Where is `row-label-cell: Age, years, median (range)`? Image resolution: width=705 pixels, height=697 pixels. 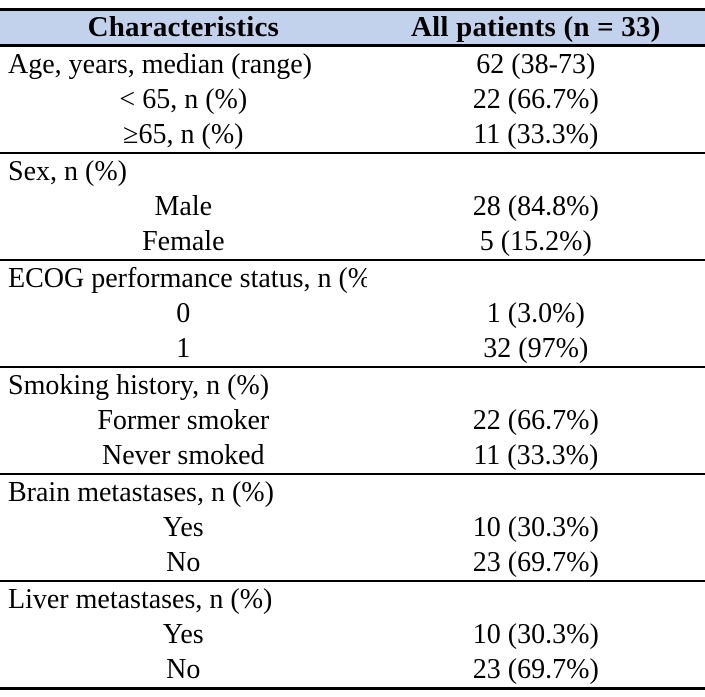
row-label-cell: Age, years, median (range) is located at coordinates (160, 64).